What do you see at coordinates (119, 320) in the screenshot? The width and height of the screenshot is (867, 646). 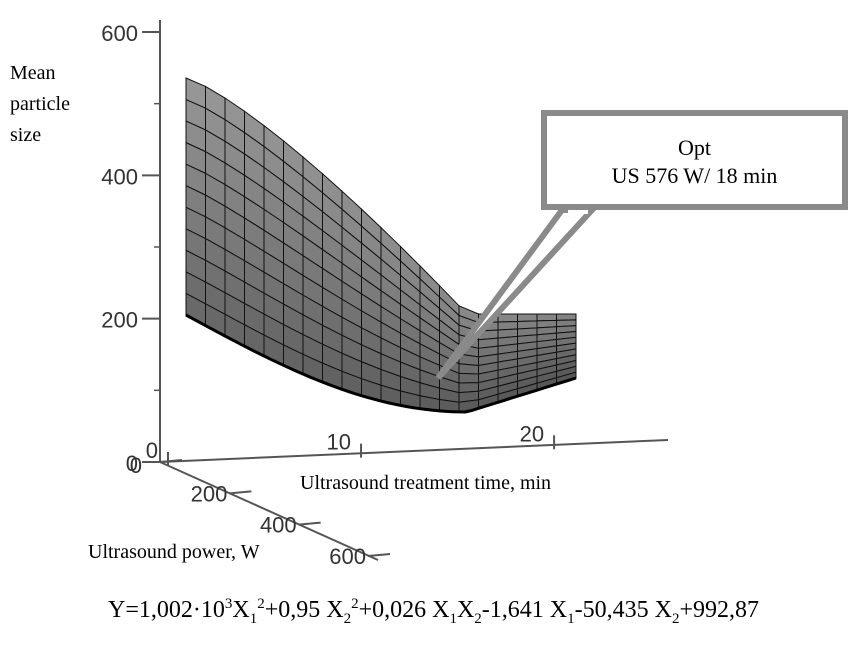 I see `z-tick-label: 200` at bounding box center [119, 320].